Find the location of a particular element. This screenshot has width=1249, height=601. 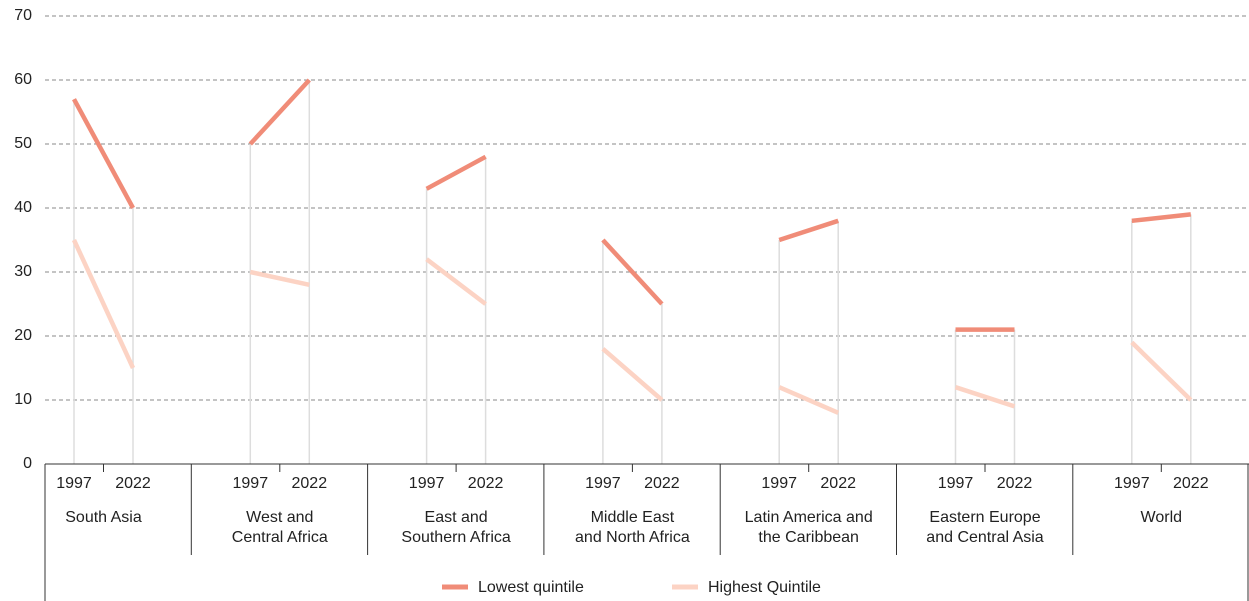

y-tick-label: 10 is located at coordinates (23, 399).